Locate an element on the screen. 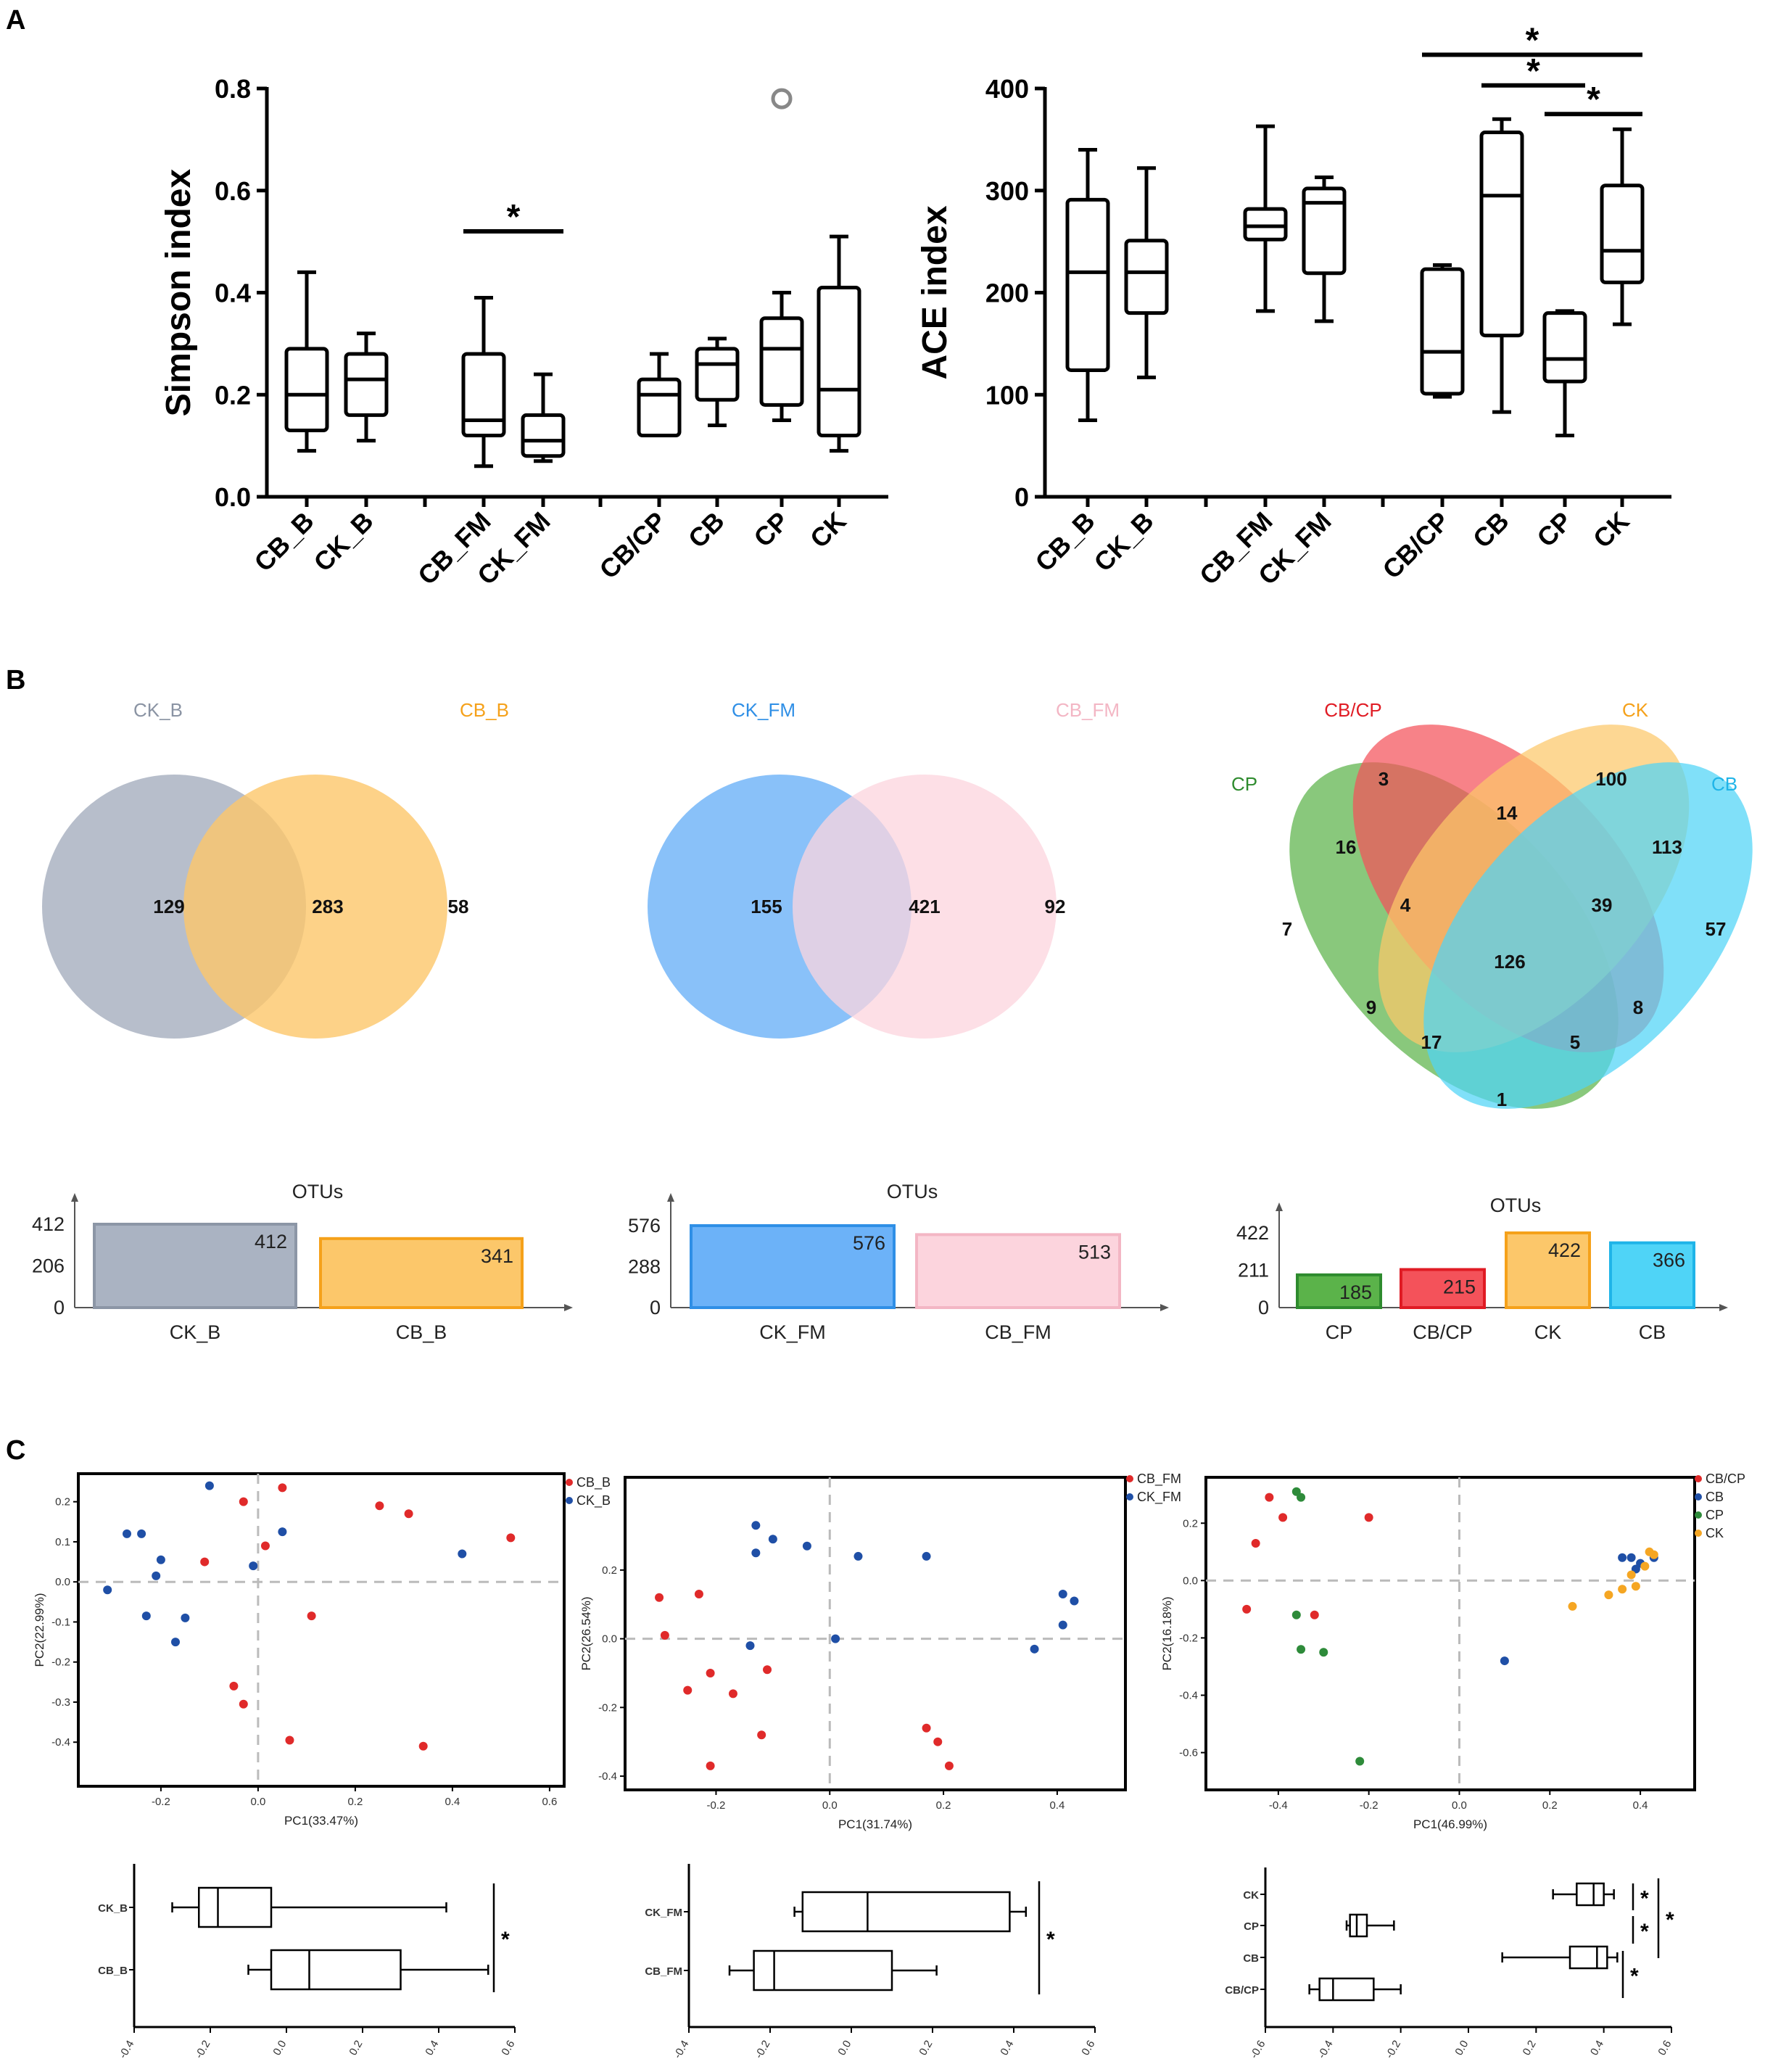  y-axis-label: PC2(16.18%) is located at coordinates (1167, 1633).